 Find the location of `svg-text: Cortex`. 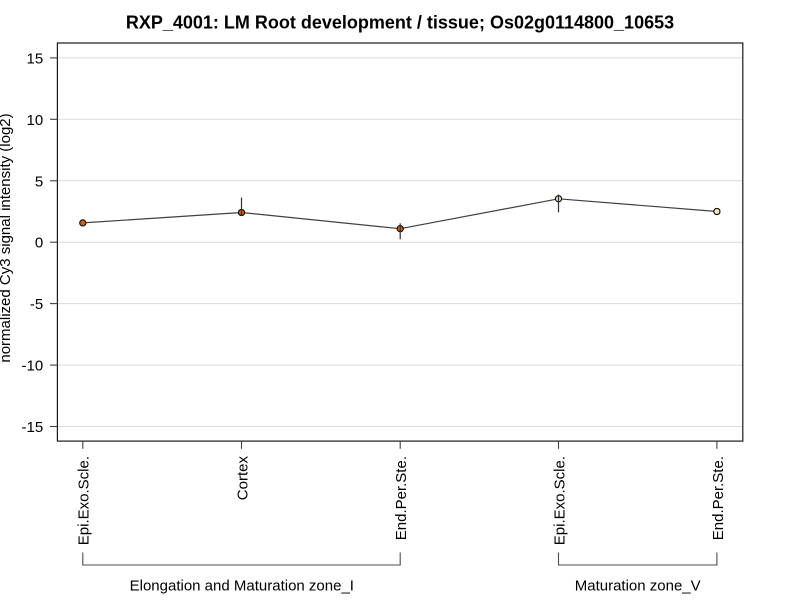

svg-text: Cortex is located at coordinates (242, 478).